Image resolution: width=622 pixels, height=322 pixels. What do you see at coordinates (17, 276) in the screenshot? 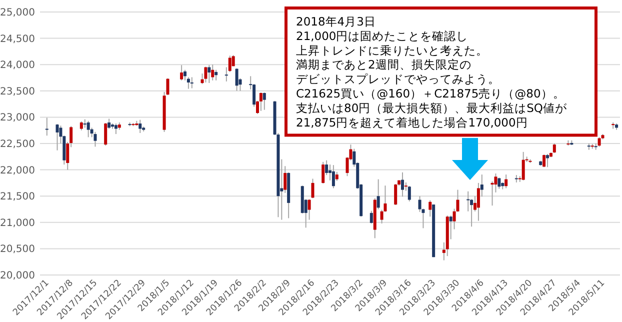
I see `y-tick-label: 20,000` at bounding box center [17, 276].